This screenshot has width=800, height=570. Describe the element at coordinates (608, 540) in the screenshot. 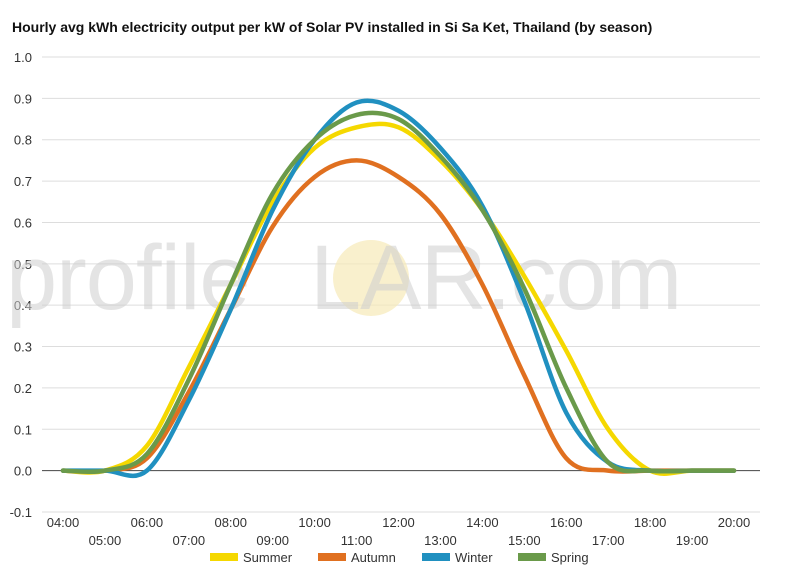

I see `x-tick-label: 17:00` at that location.